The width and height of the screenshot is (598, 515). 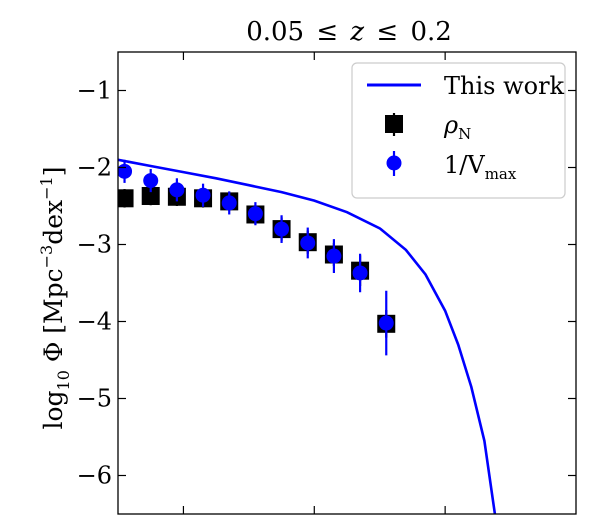 What do you see at coordinates (94, 245) in the screenshot?
I see `y-tick-label: −3` at bounding box center [94, 245].